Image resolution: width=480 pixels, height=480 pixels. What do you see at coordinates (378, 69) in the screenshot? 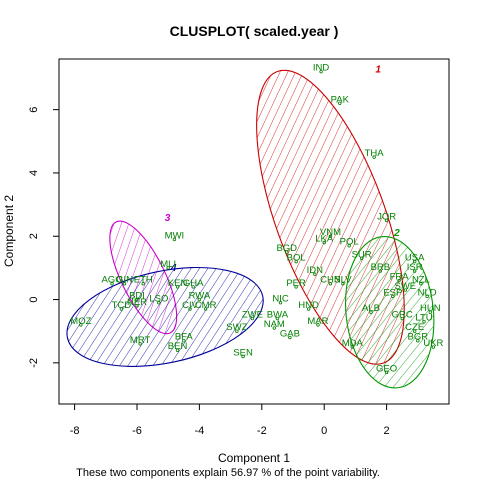
I see `cluster-label-1: 1` at bounding box center [378, 69].